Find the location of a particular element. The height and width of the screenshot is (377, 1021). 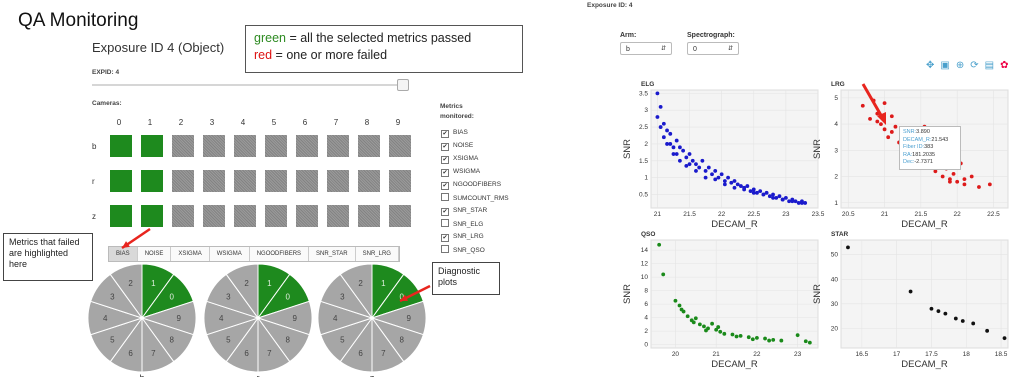

camera-cell-r5 is located at coordinates (276, 181).